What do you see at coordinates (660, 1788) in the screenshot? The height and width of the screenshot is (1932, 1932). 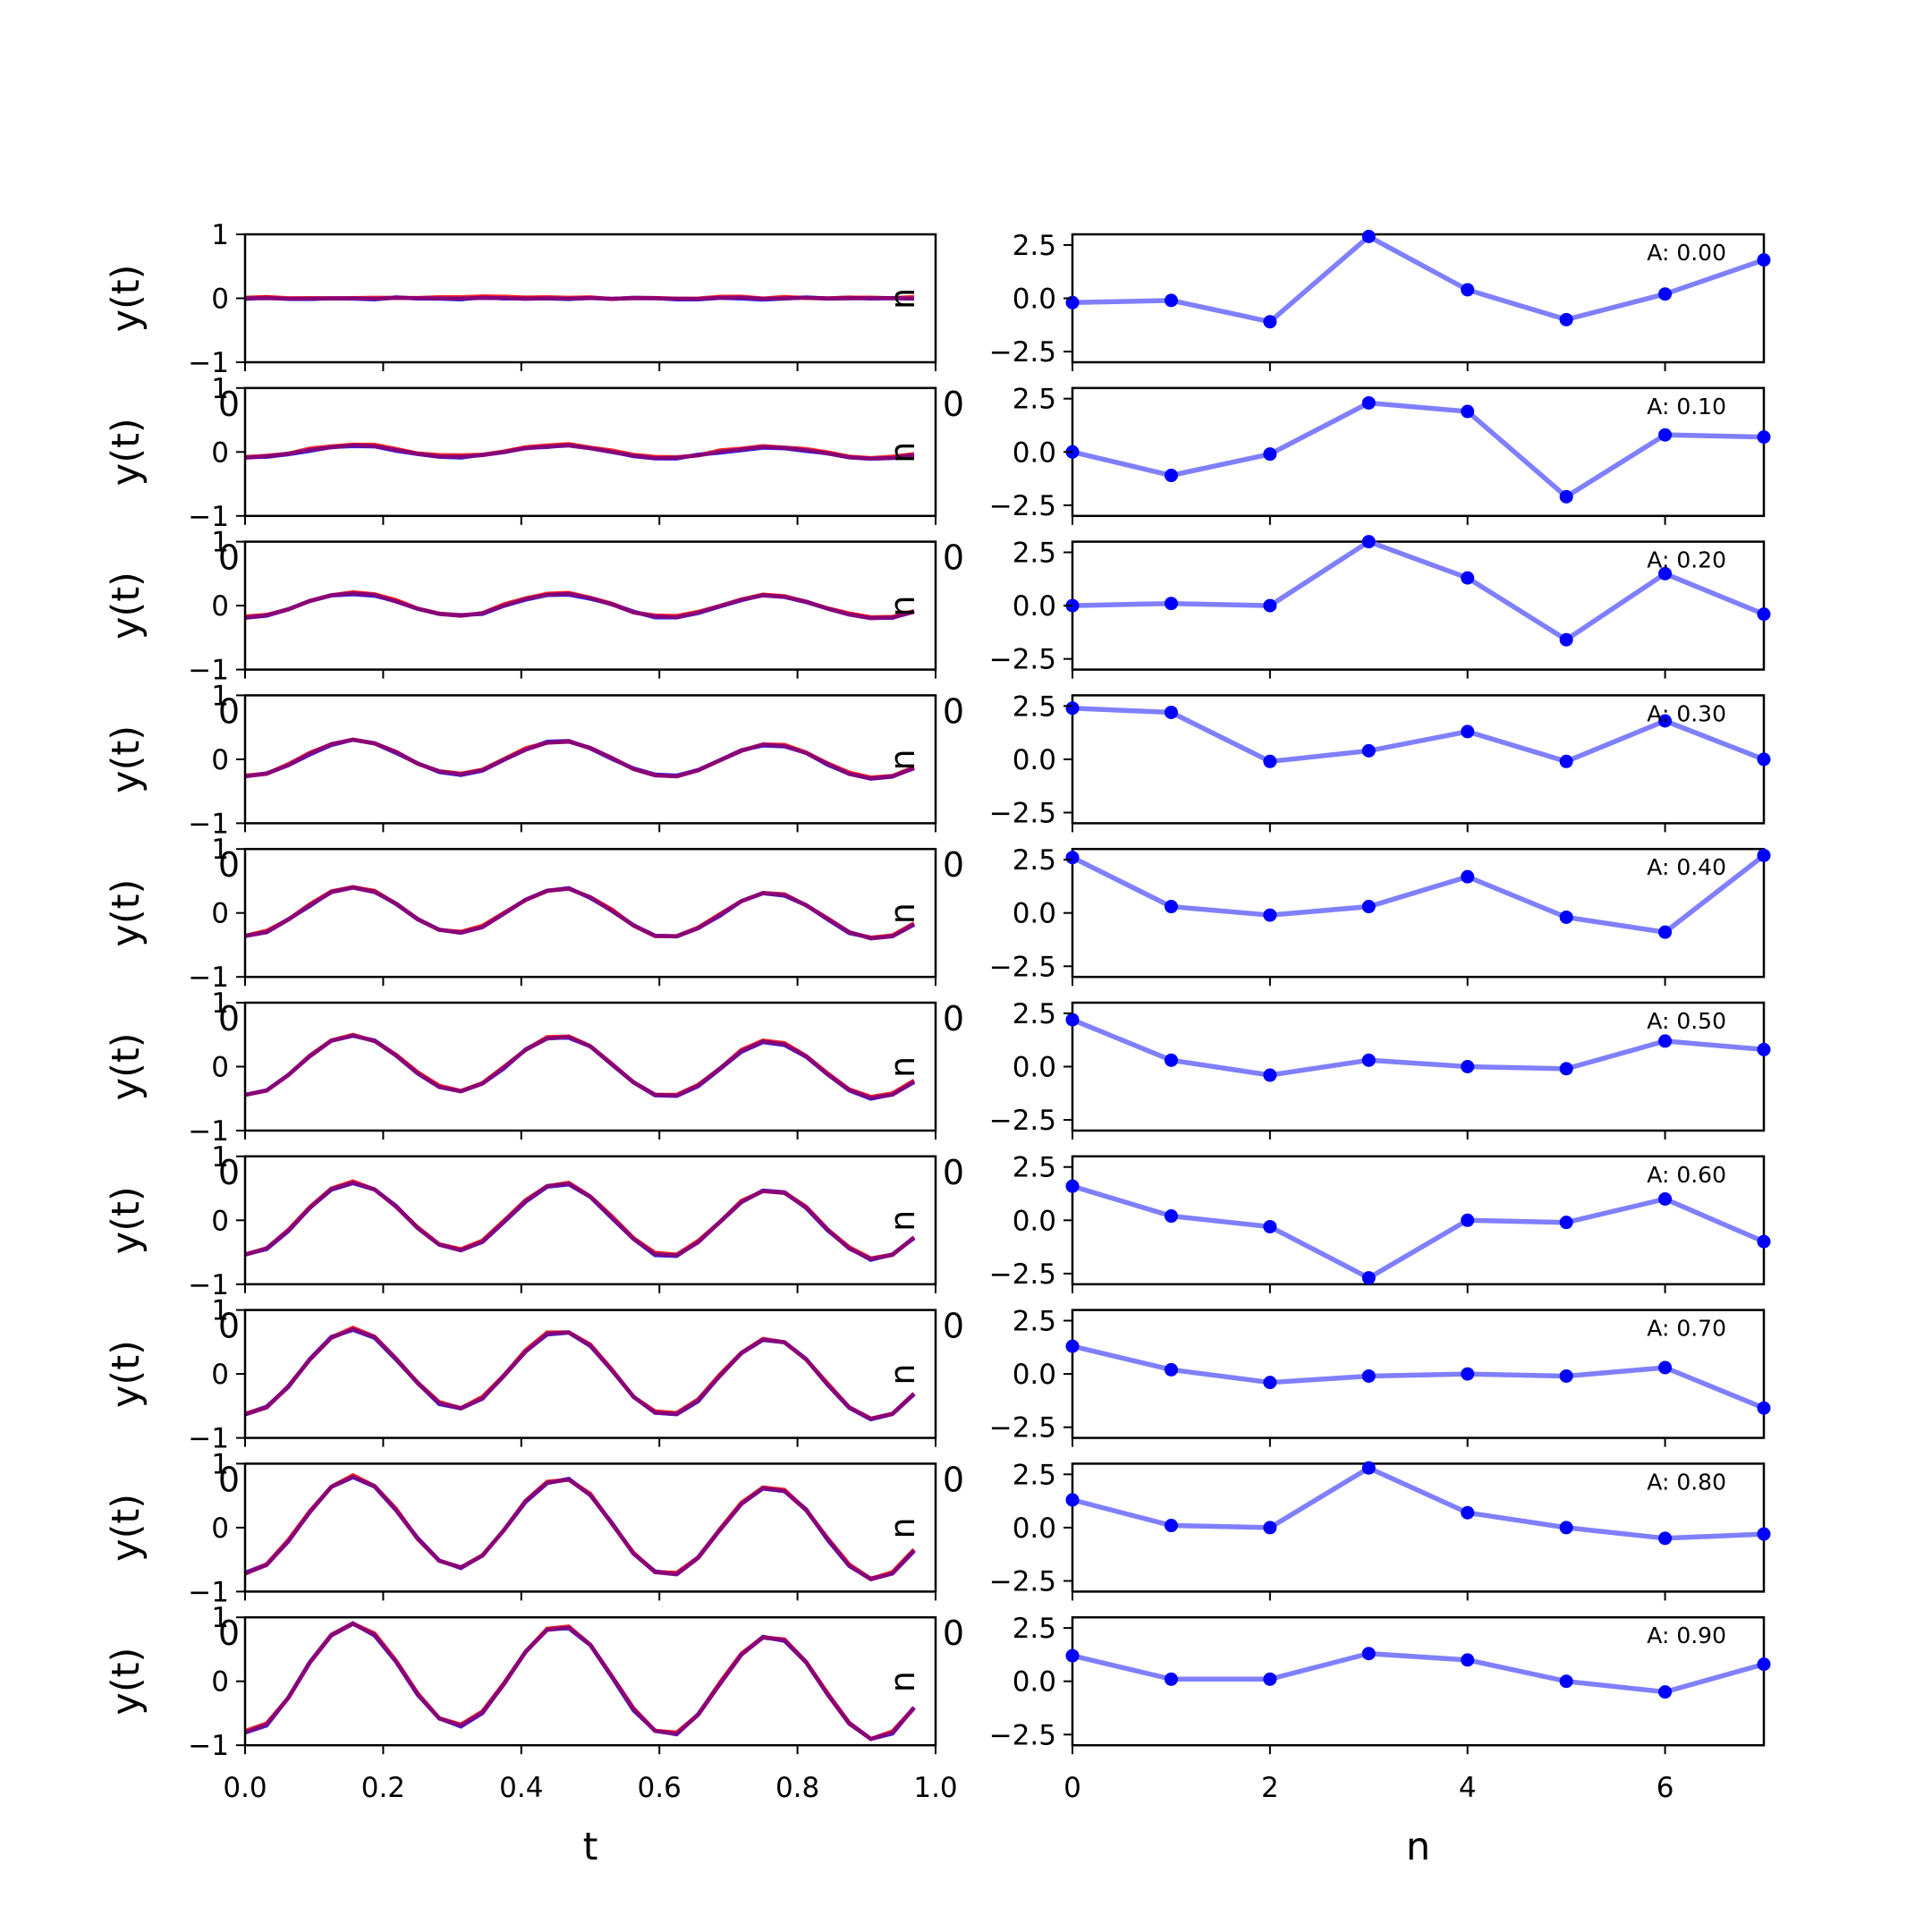 I see `left-xtick-label: 0.6` at bounding box center [660, 1788].